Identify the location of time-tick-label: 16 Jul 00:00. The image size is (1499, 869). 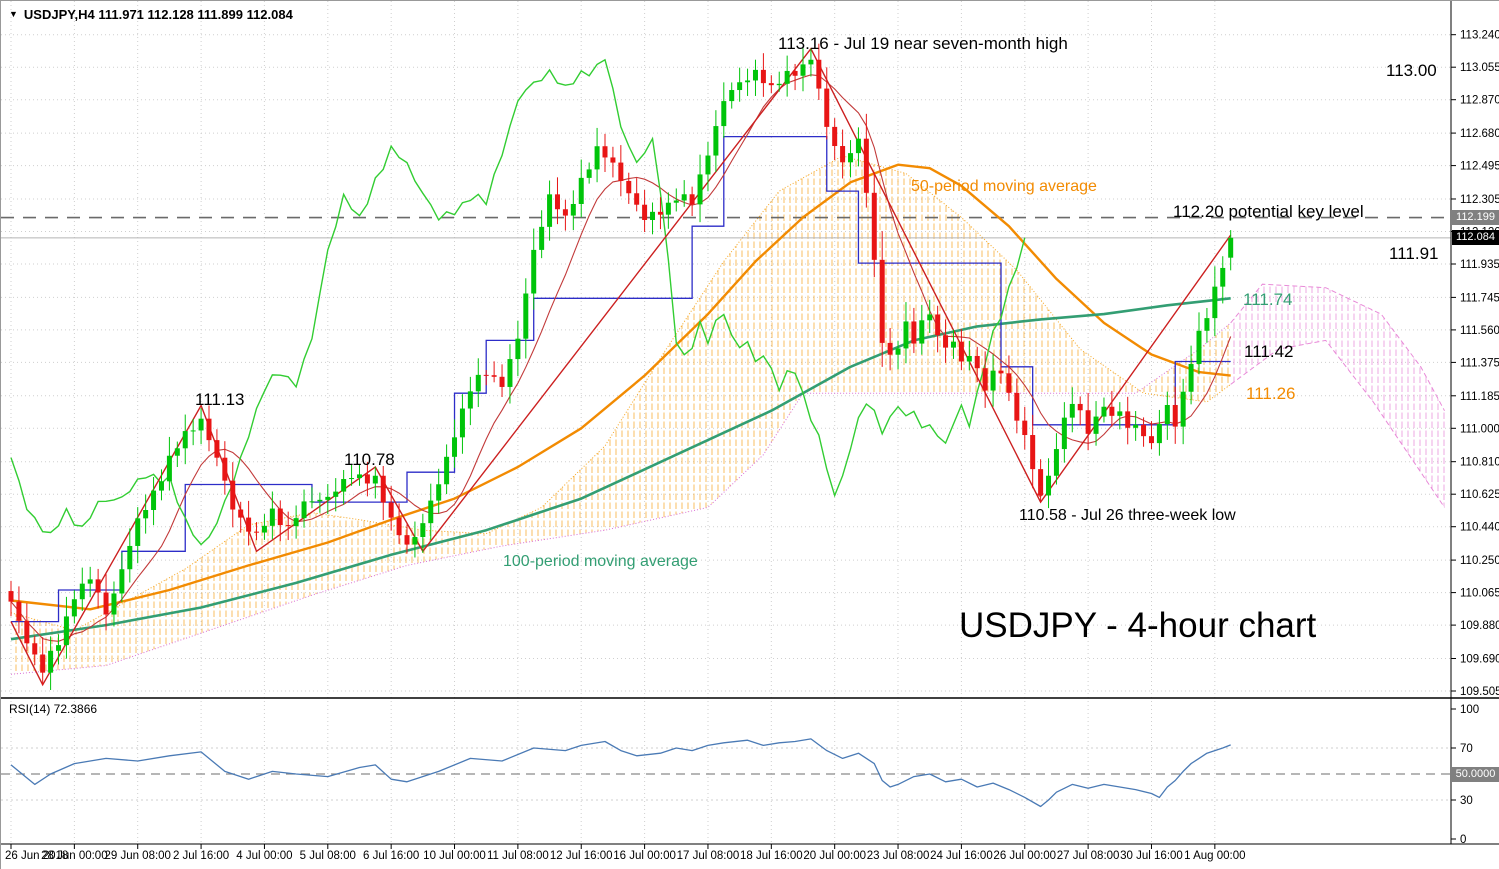
(644, 856).